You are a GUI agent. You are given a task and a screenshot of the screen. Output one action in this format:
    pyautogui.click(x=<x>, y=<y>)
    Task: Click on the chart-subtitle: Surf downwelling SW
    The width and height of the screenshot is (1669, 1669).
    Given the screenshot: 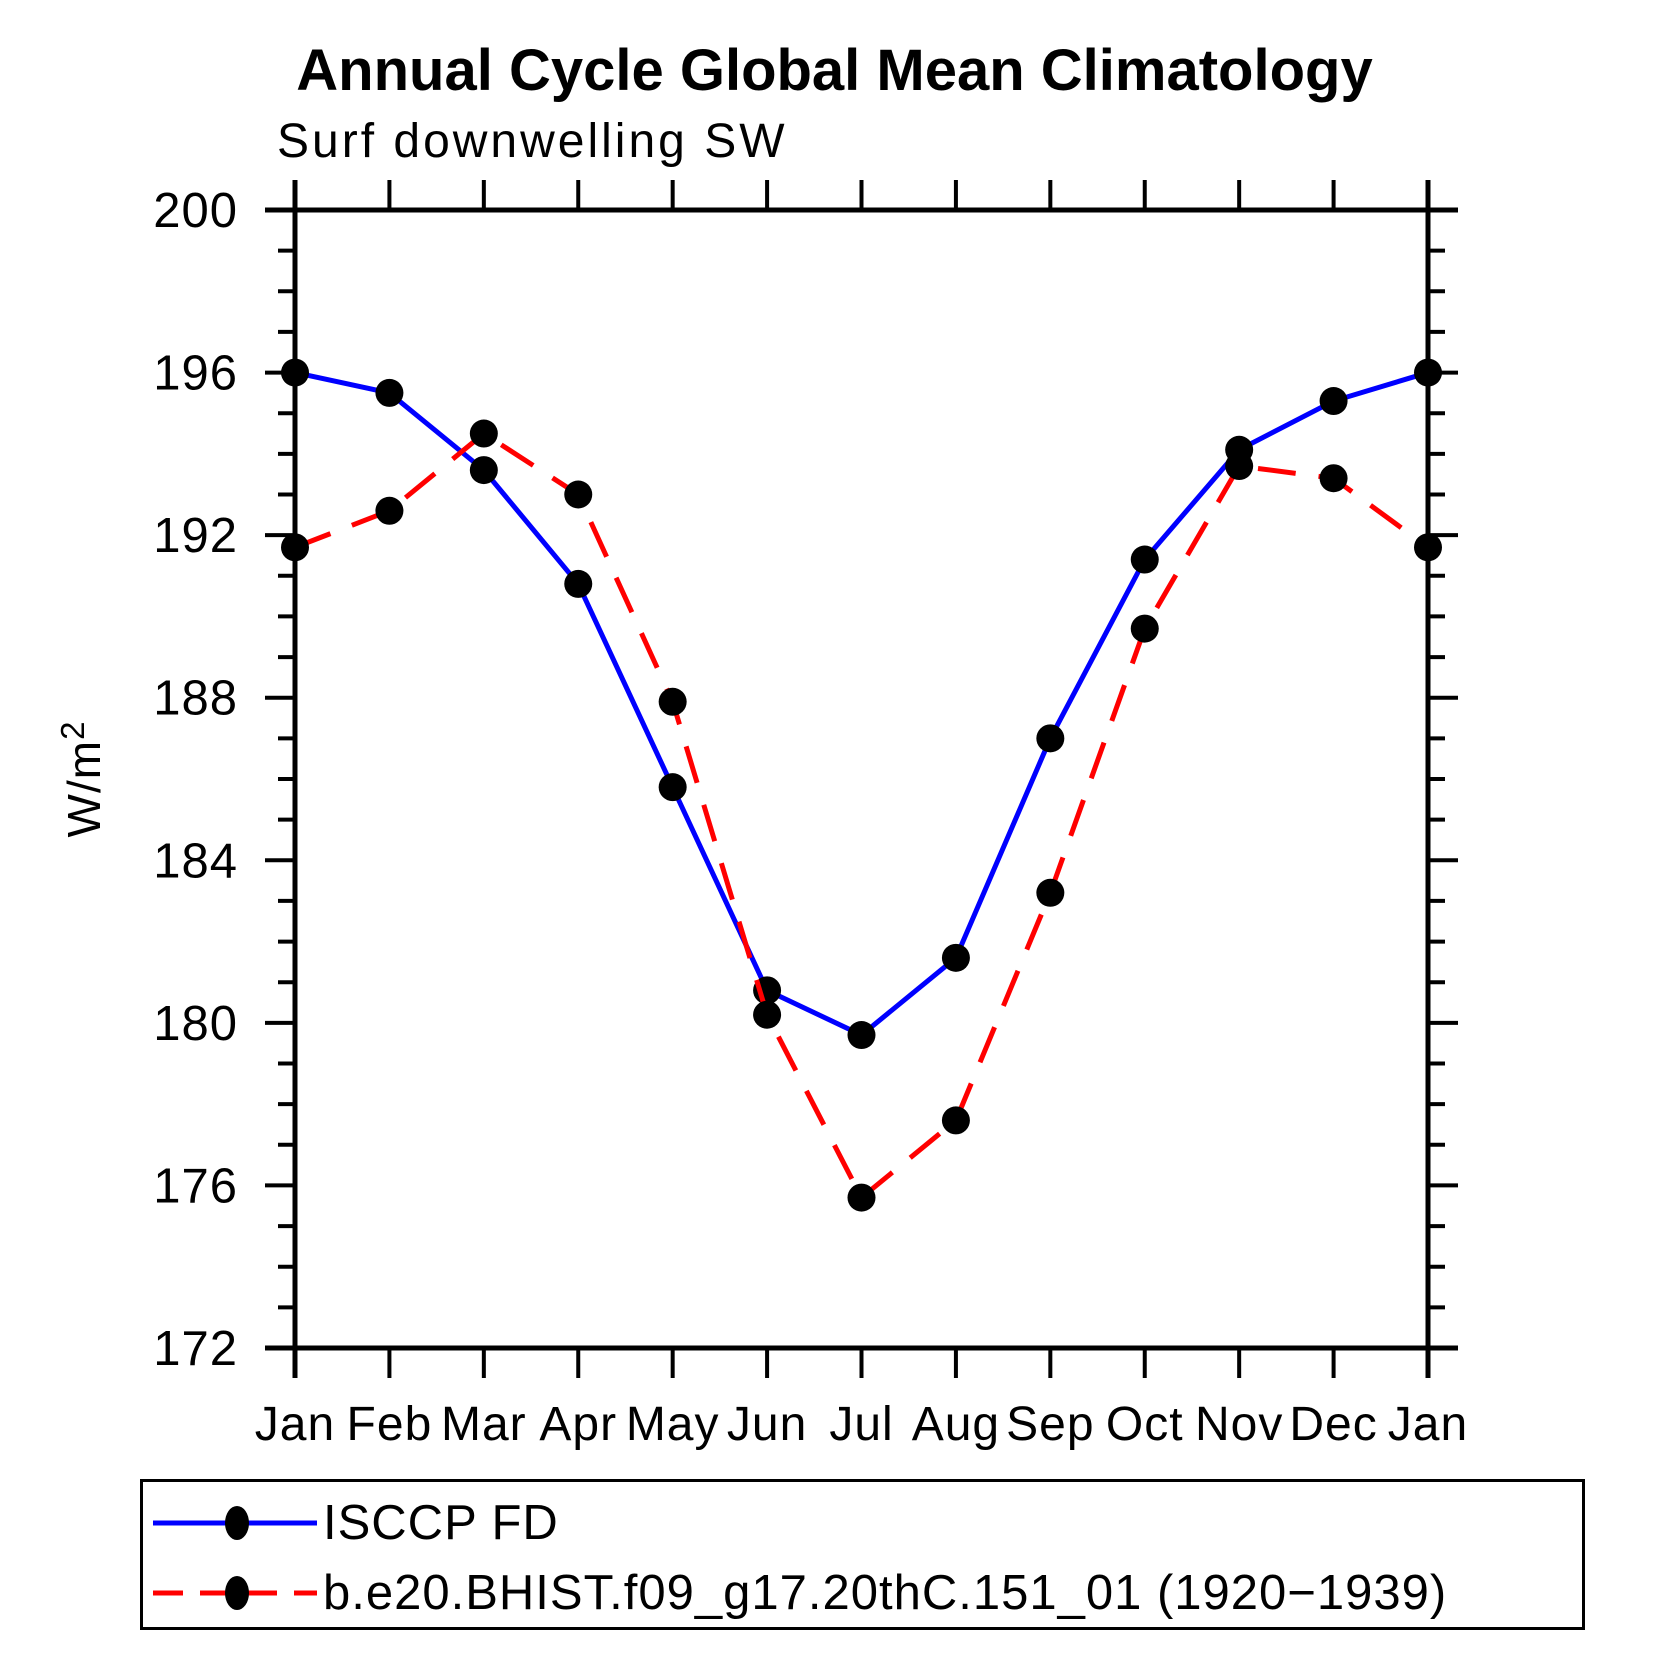 What is the action you would take?
    pyautogui.click(x=532, y=141)
    